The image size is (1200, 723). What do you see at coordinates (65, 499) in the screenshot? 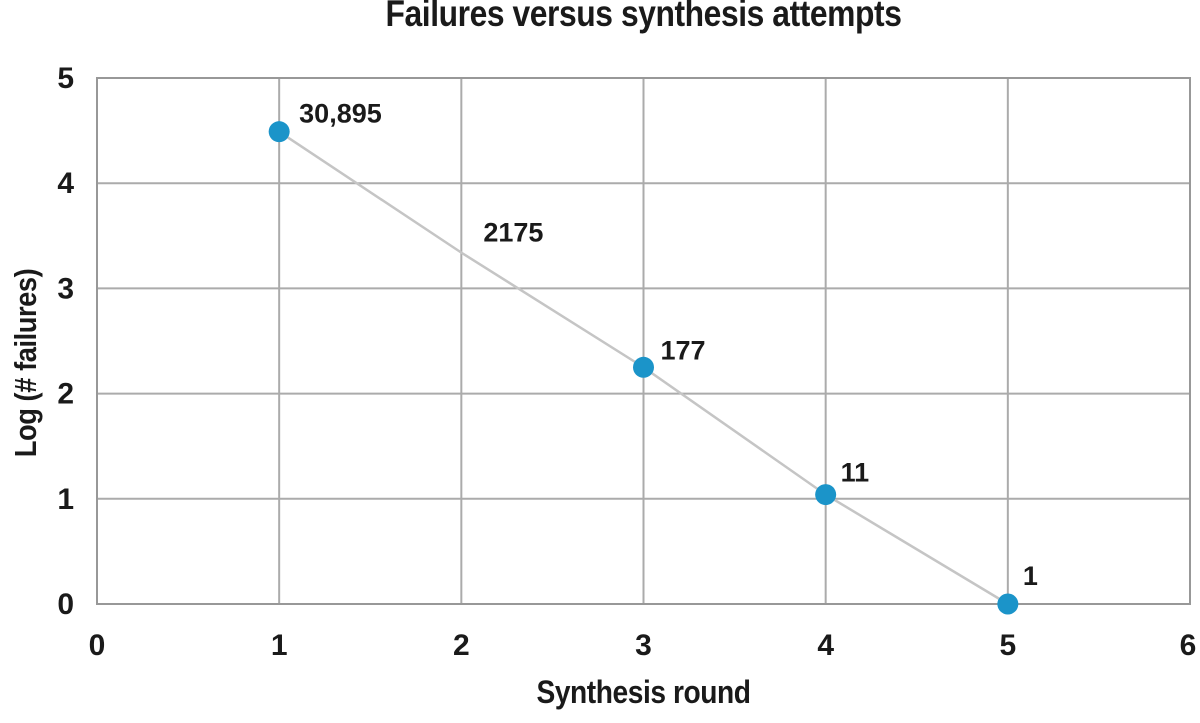
I see `y-tick-label: 1` at bounding box center [65, 499].